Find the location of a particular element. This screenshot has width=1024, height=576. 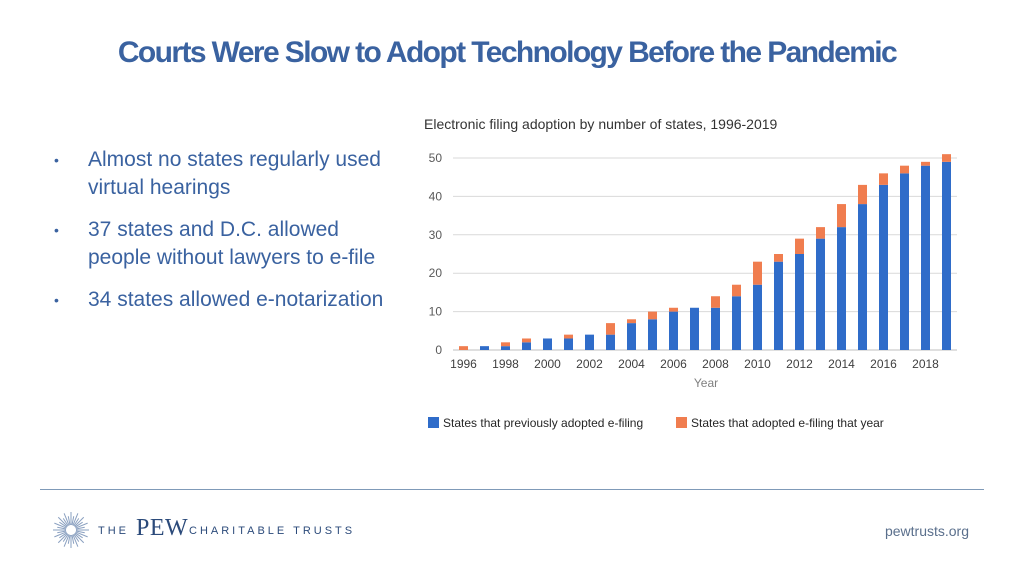

y-tick-label: 50 is located at coordinates (436, 158).